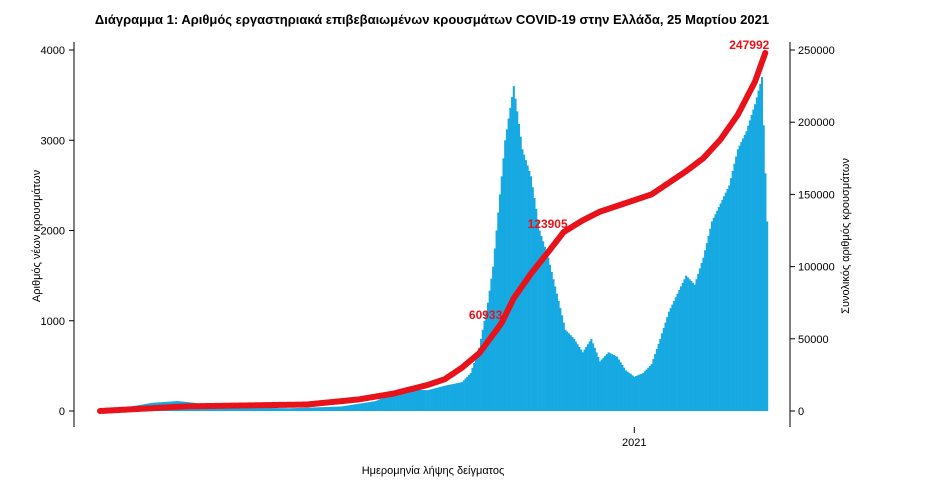  I want to click on left-axis-ticks: 0 1000 2000 3000 4000, so click(57, 231).